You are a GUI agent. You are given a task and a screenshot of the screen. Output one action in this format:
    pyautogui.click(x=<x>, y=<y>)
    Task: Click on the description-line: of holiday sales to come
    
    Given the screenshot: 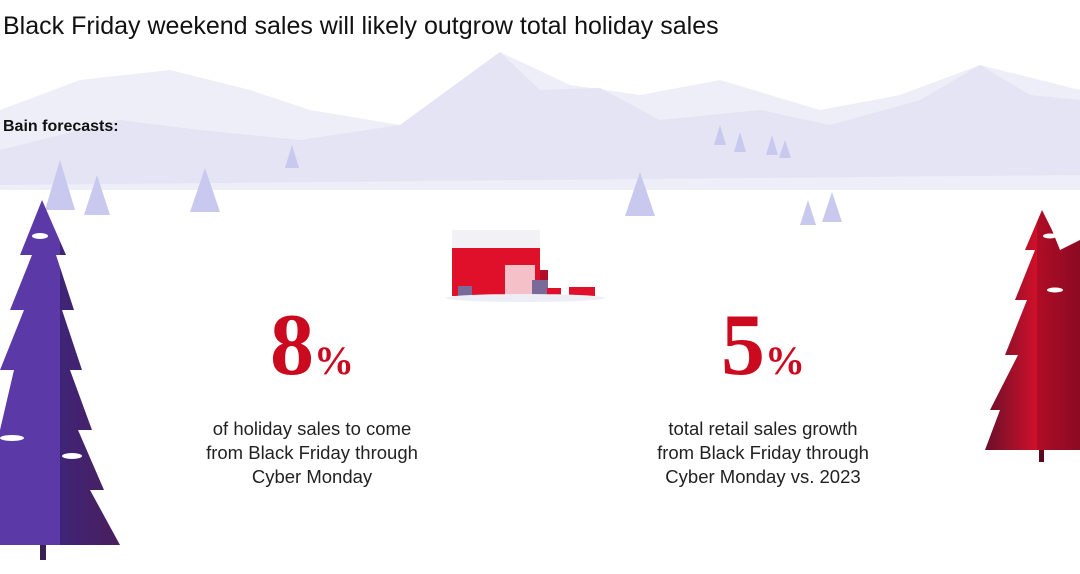 What is the action you would take?
    pyautogui.click(x=312, y=428)
    